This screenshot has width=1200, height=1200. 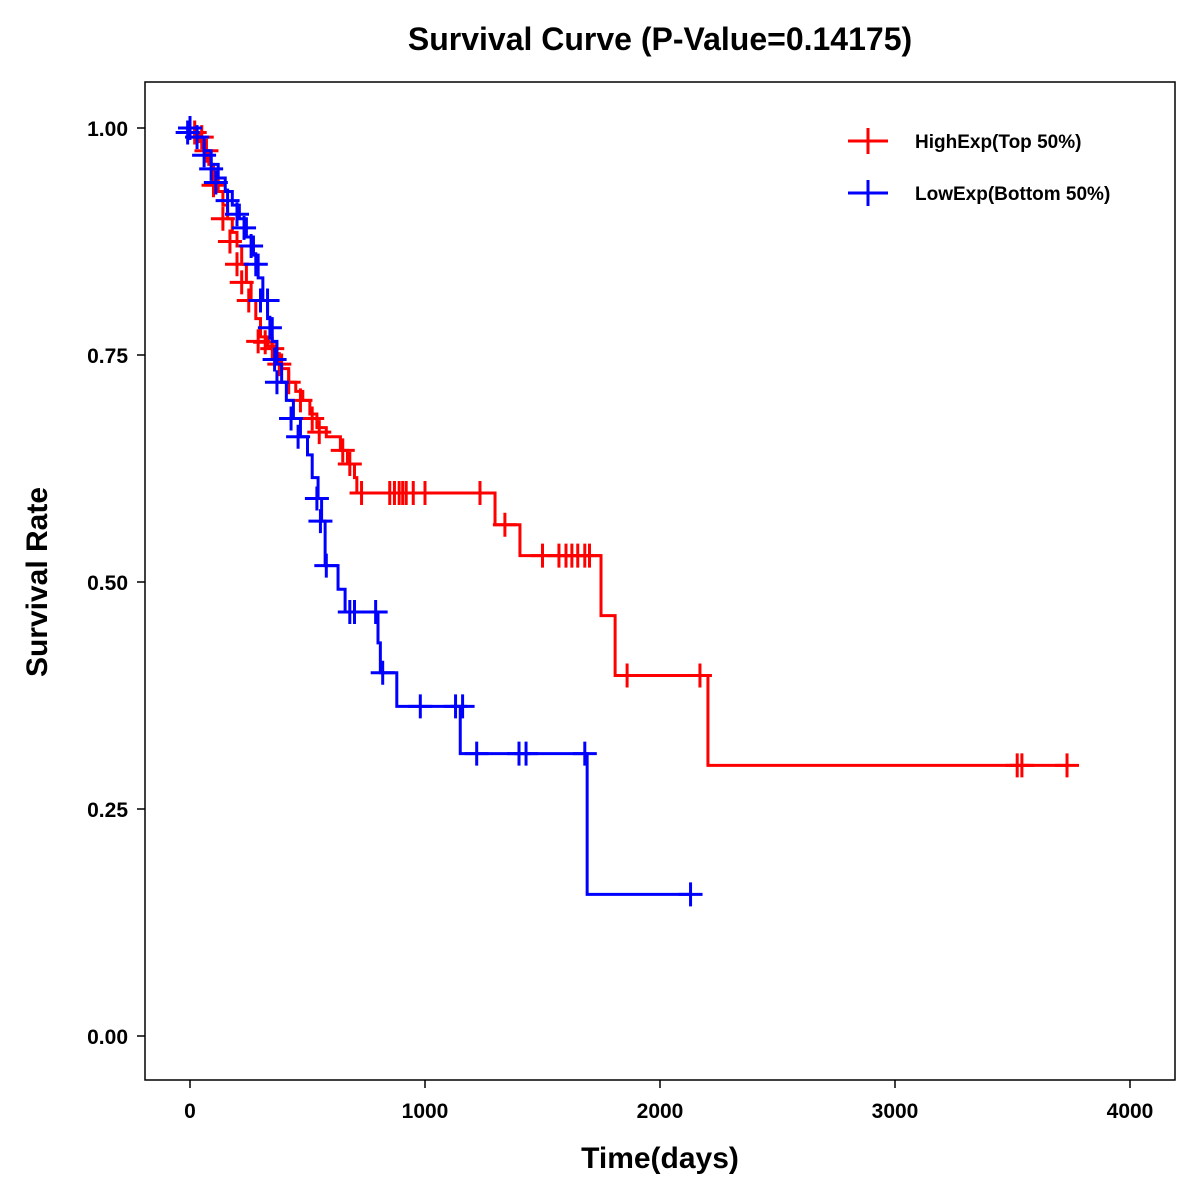 I want to click on low-exp-legend-label: LowExp(Bottom 50%), so click(x=1012, y=194).